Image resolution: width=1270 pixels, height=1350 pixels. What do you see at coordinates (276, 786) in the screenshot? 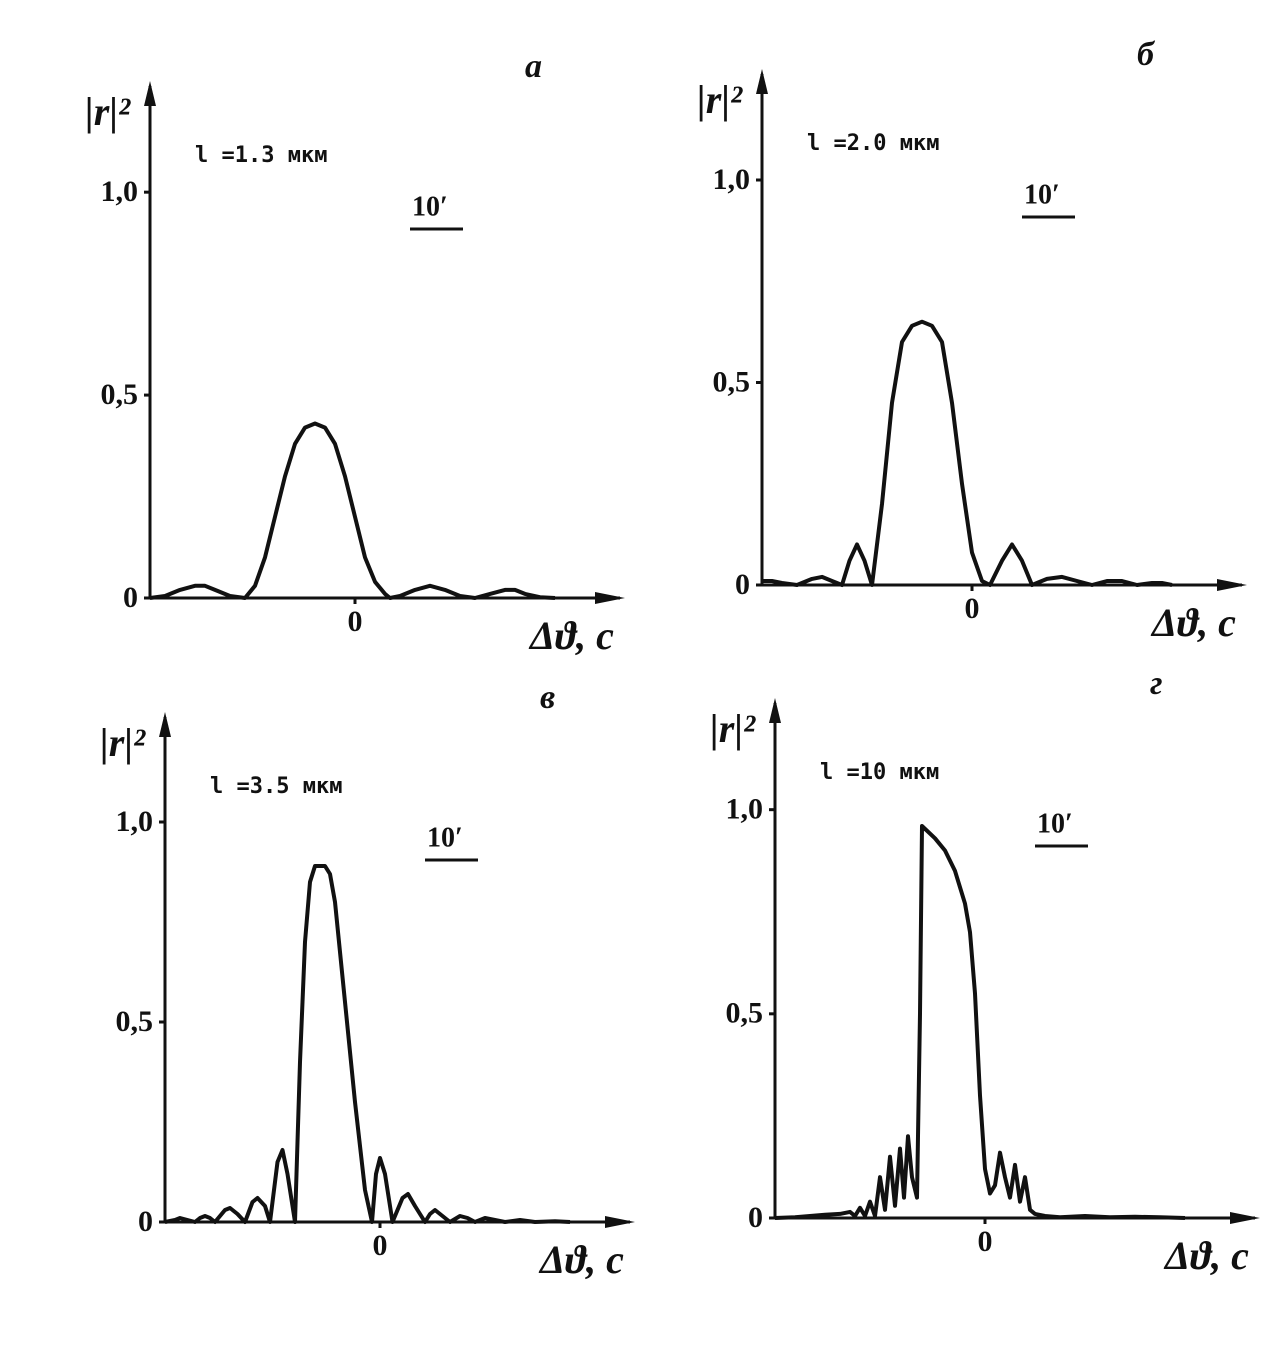
I see `annotation: l =3.5 мкм` at bounding box center [276, 786].